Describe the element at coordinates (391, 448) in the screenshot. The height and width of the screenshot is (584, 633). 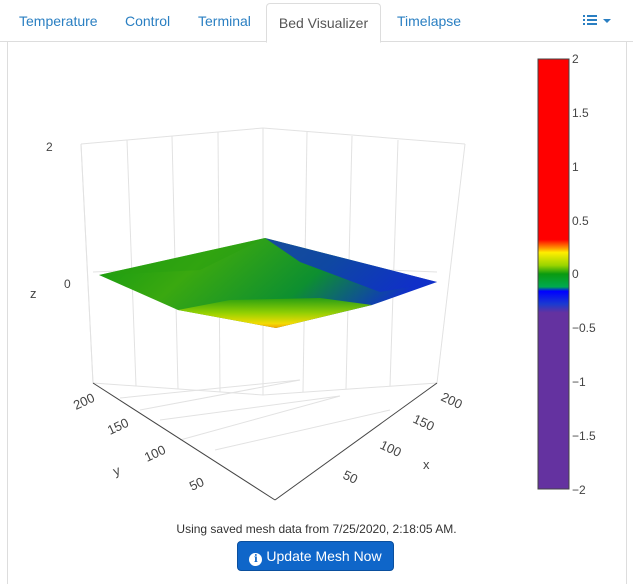
I see `x-tick: 100` at that location.